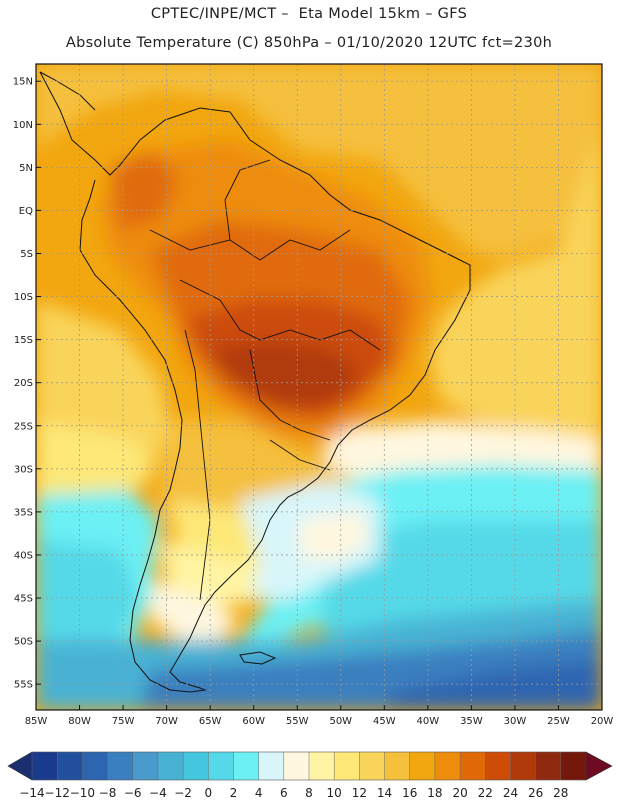 Image resolution: width=618 pixels, height=800 pixels. I want to click on lon-label: 50W, so click(340, 721).